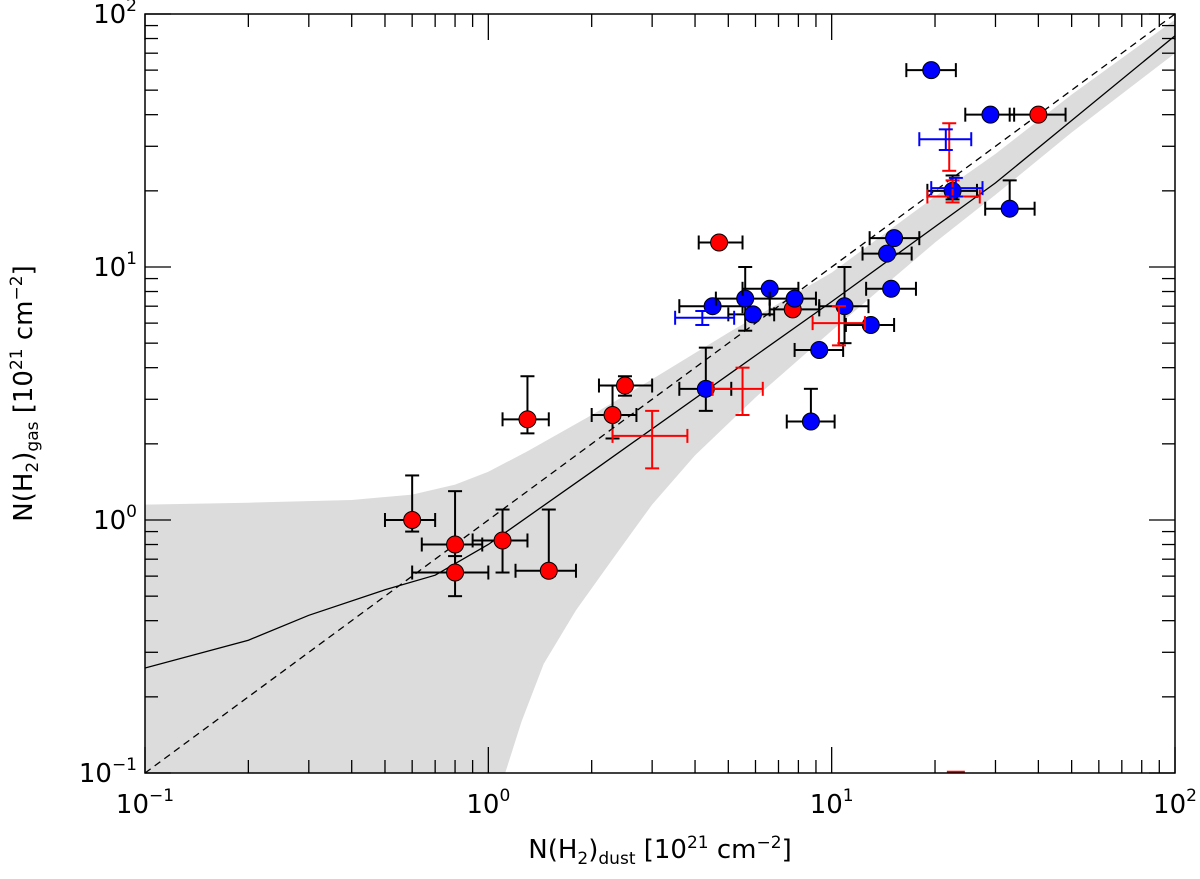 The width and height of the screenshot is (1200, 879). Describe the element at coordinates (25, 393) in the screenshot. I see `y-axis-label: N(H2)gas [1021 cm−2]` at that location.